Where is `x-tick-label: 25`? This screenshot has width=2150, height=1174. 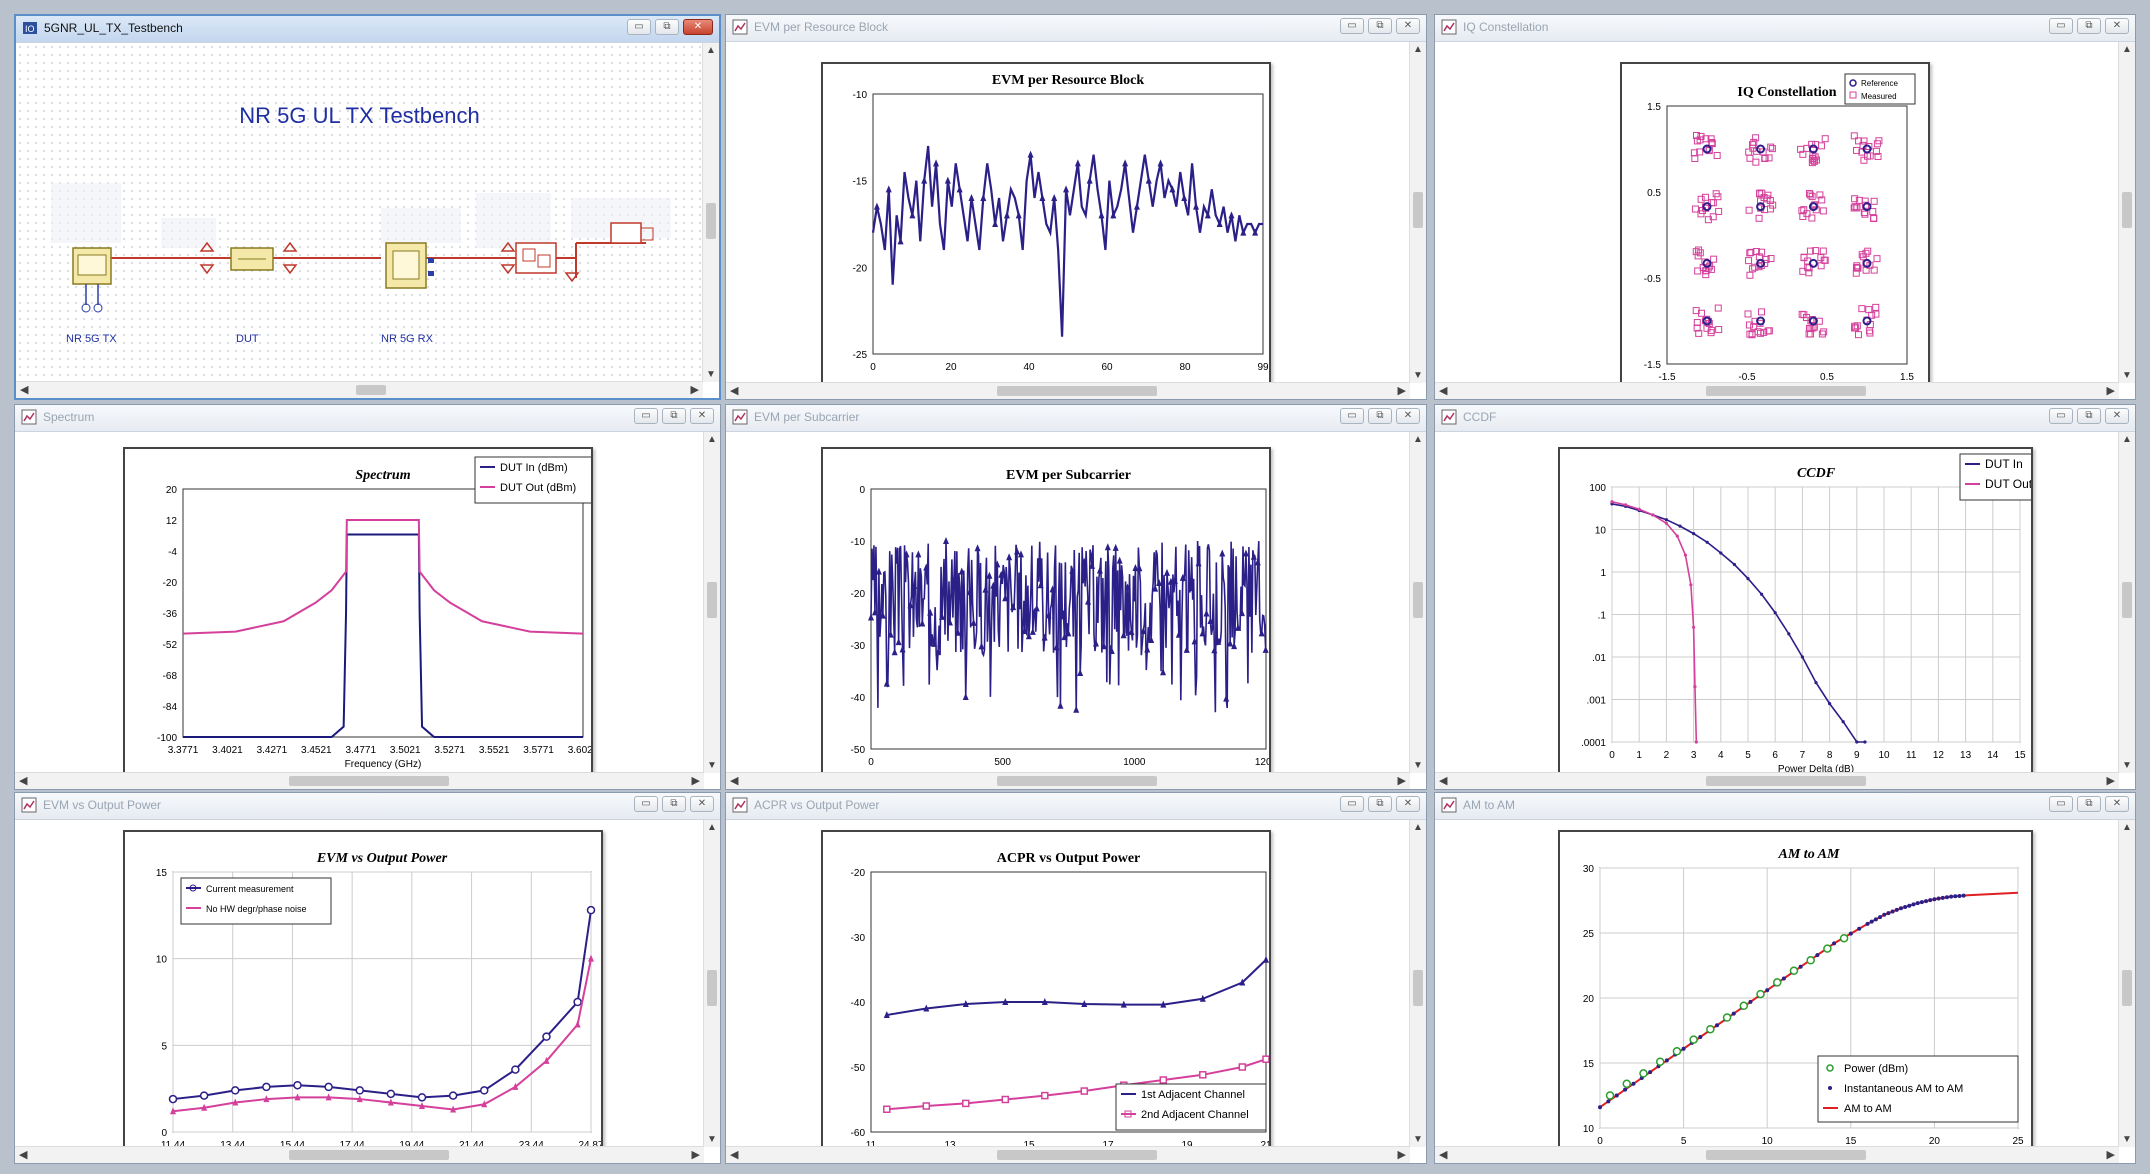
x-tick-label: 25 is located at coordinates (2018, 1141).